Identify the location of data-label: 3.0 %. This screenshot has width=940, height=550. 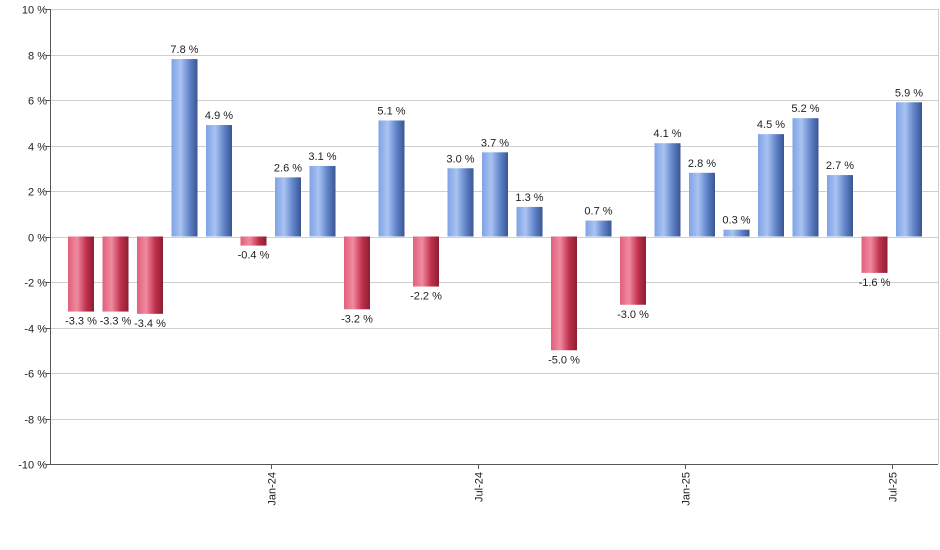
(460, 159).